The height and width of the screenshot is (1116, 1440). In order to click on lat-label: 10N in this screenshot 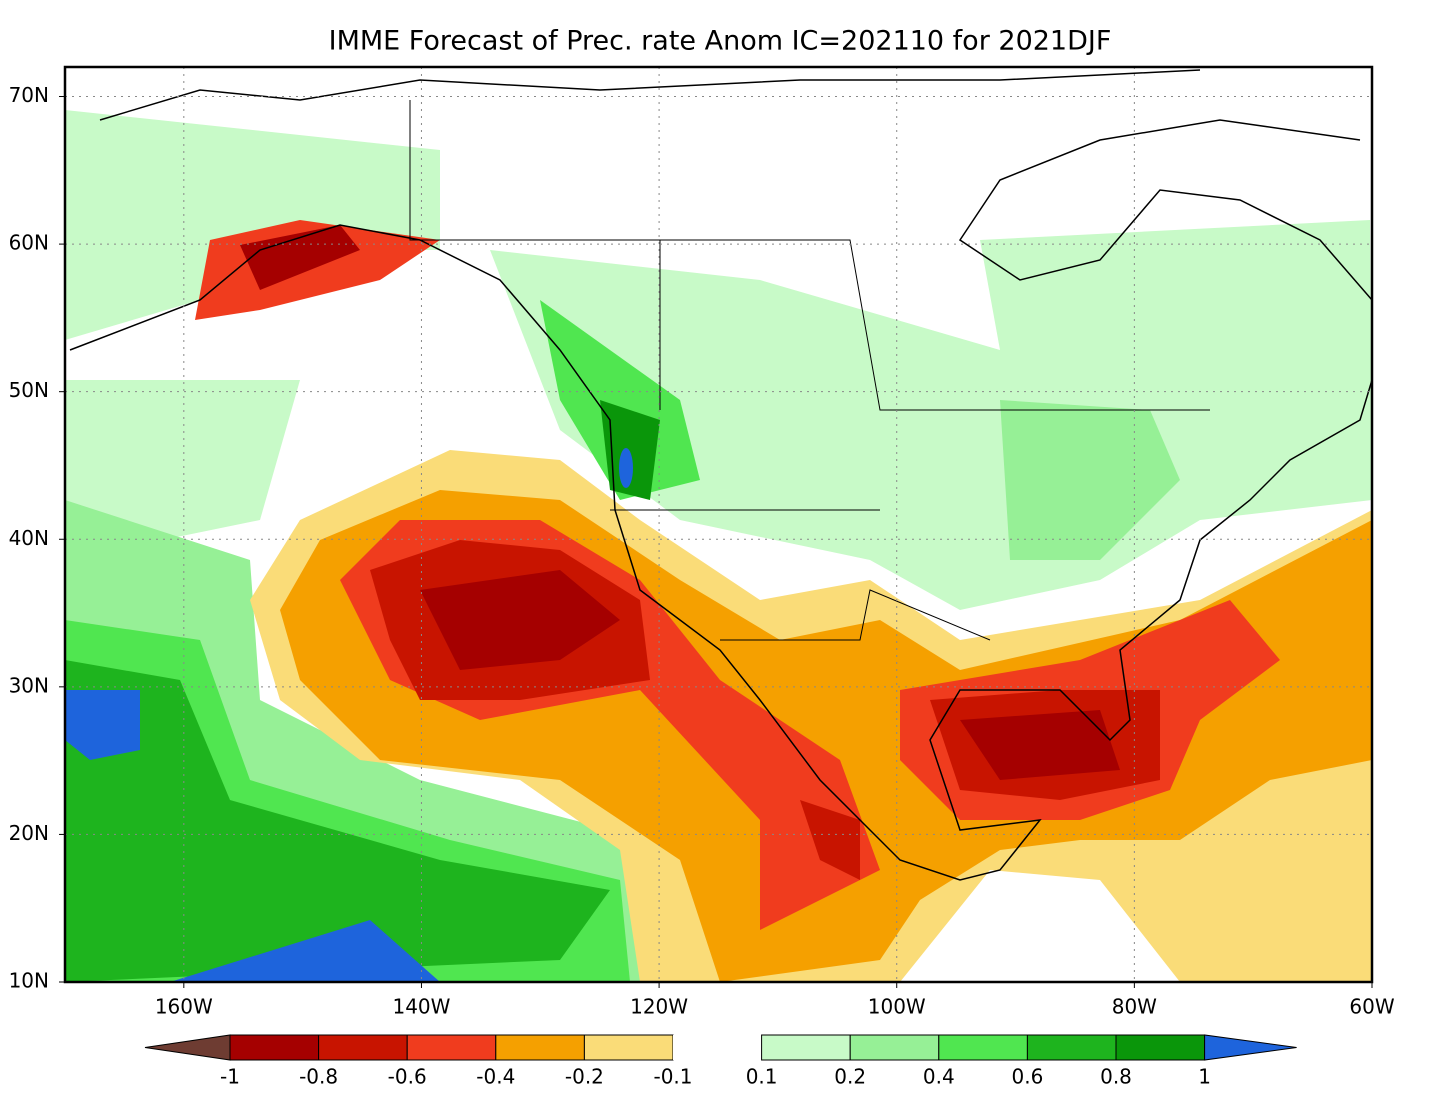, I will do `click(29, 981)`.